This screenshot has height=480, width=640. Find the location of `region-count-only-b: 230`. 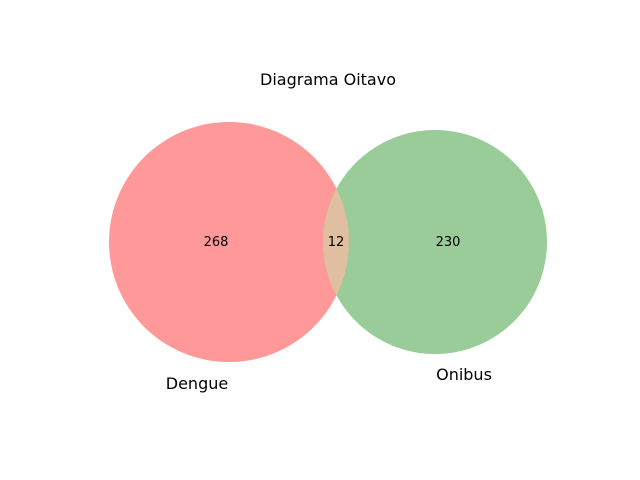

region-count-only-b: 230 is located at coordinates (448, 242).